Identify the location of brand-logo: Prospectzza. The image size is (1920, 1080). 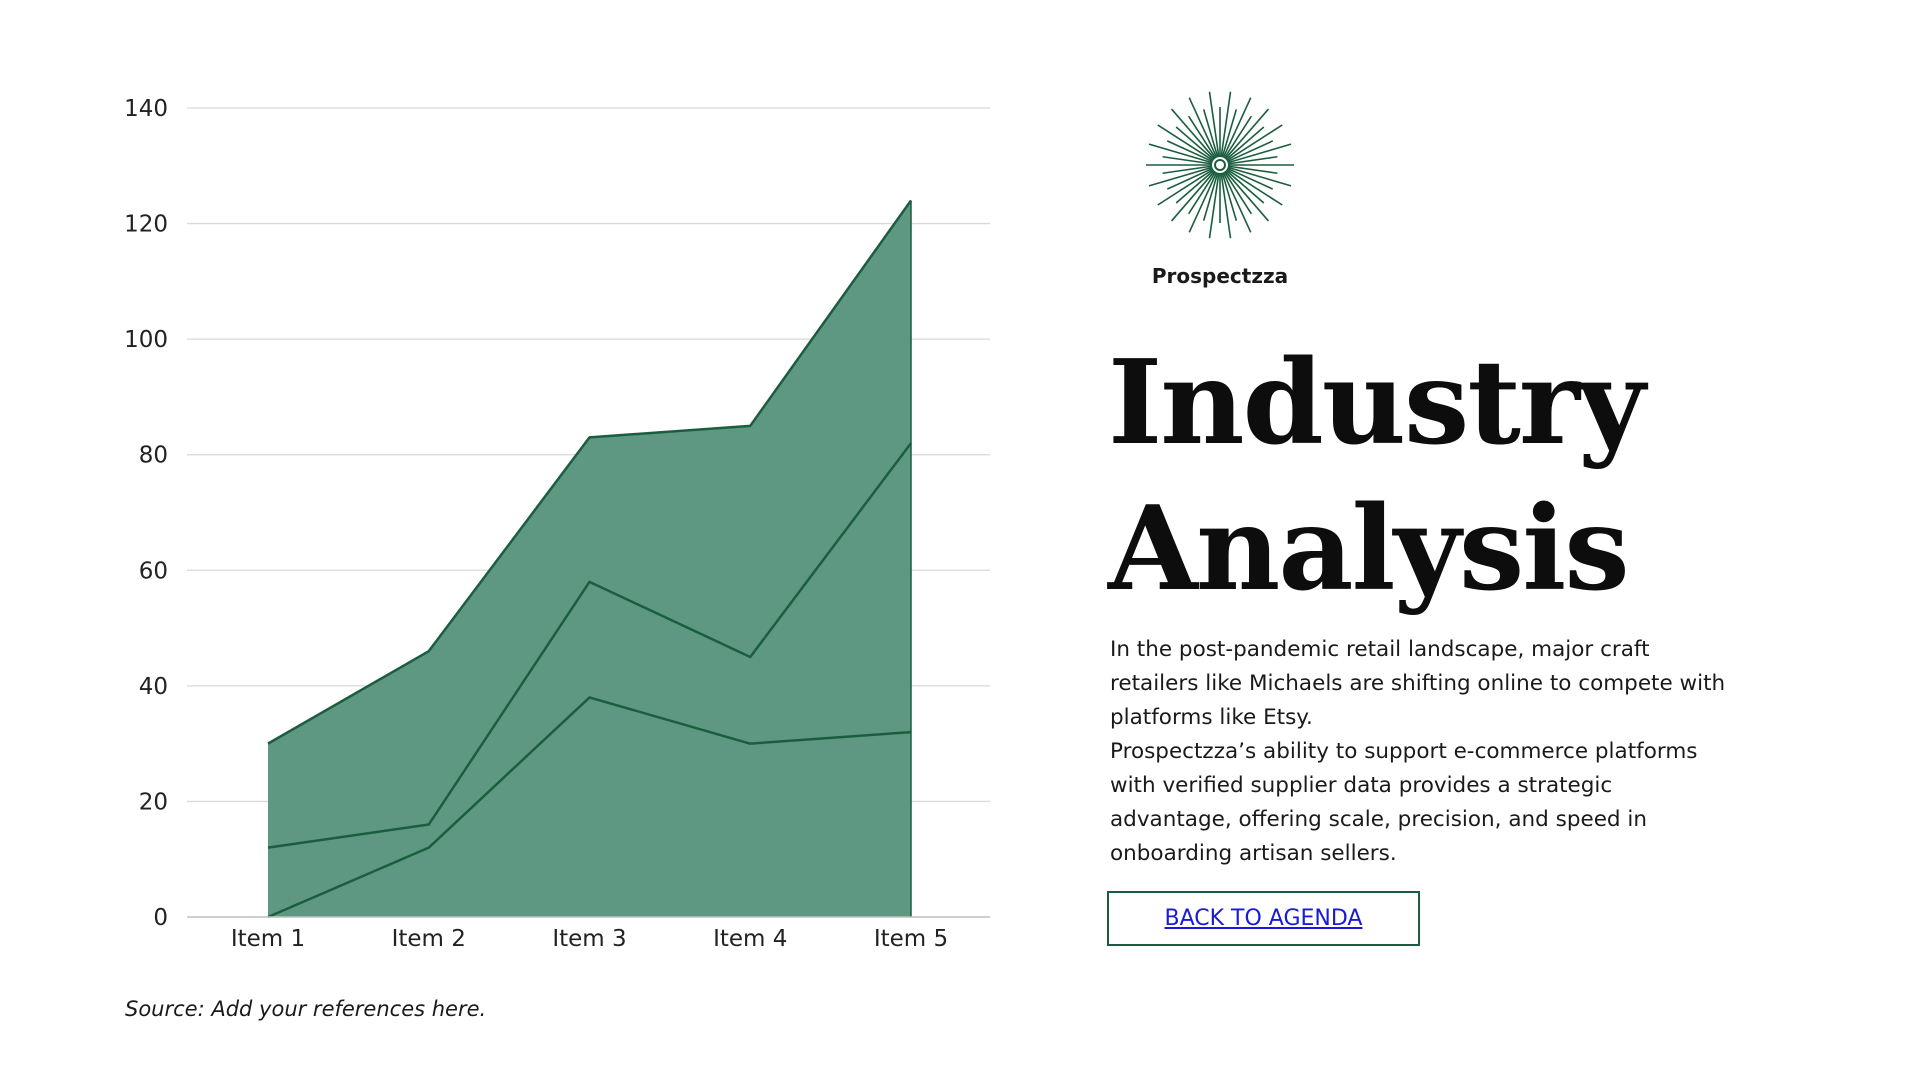
(1220, 188).